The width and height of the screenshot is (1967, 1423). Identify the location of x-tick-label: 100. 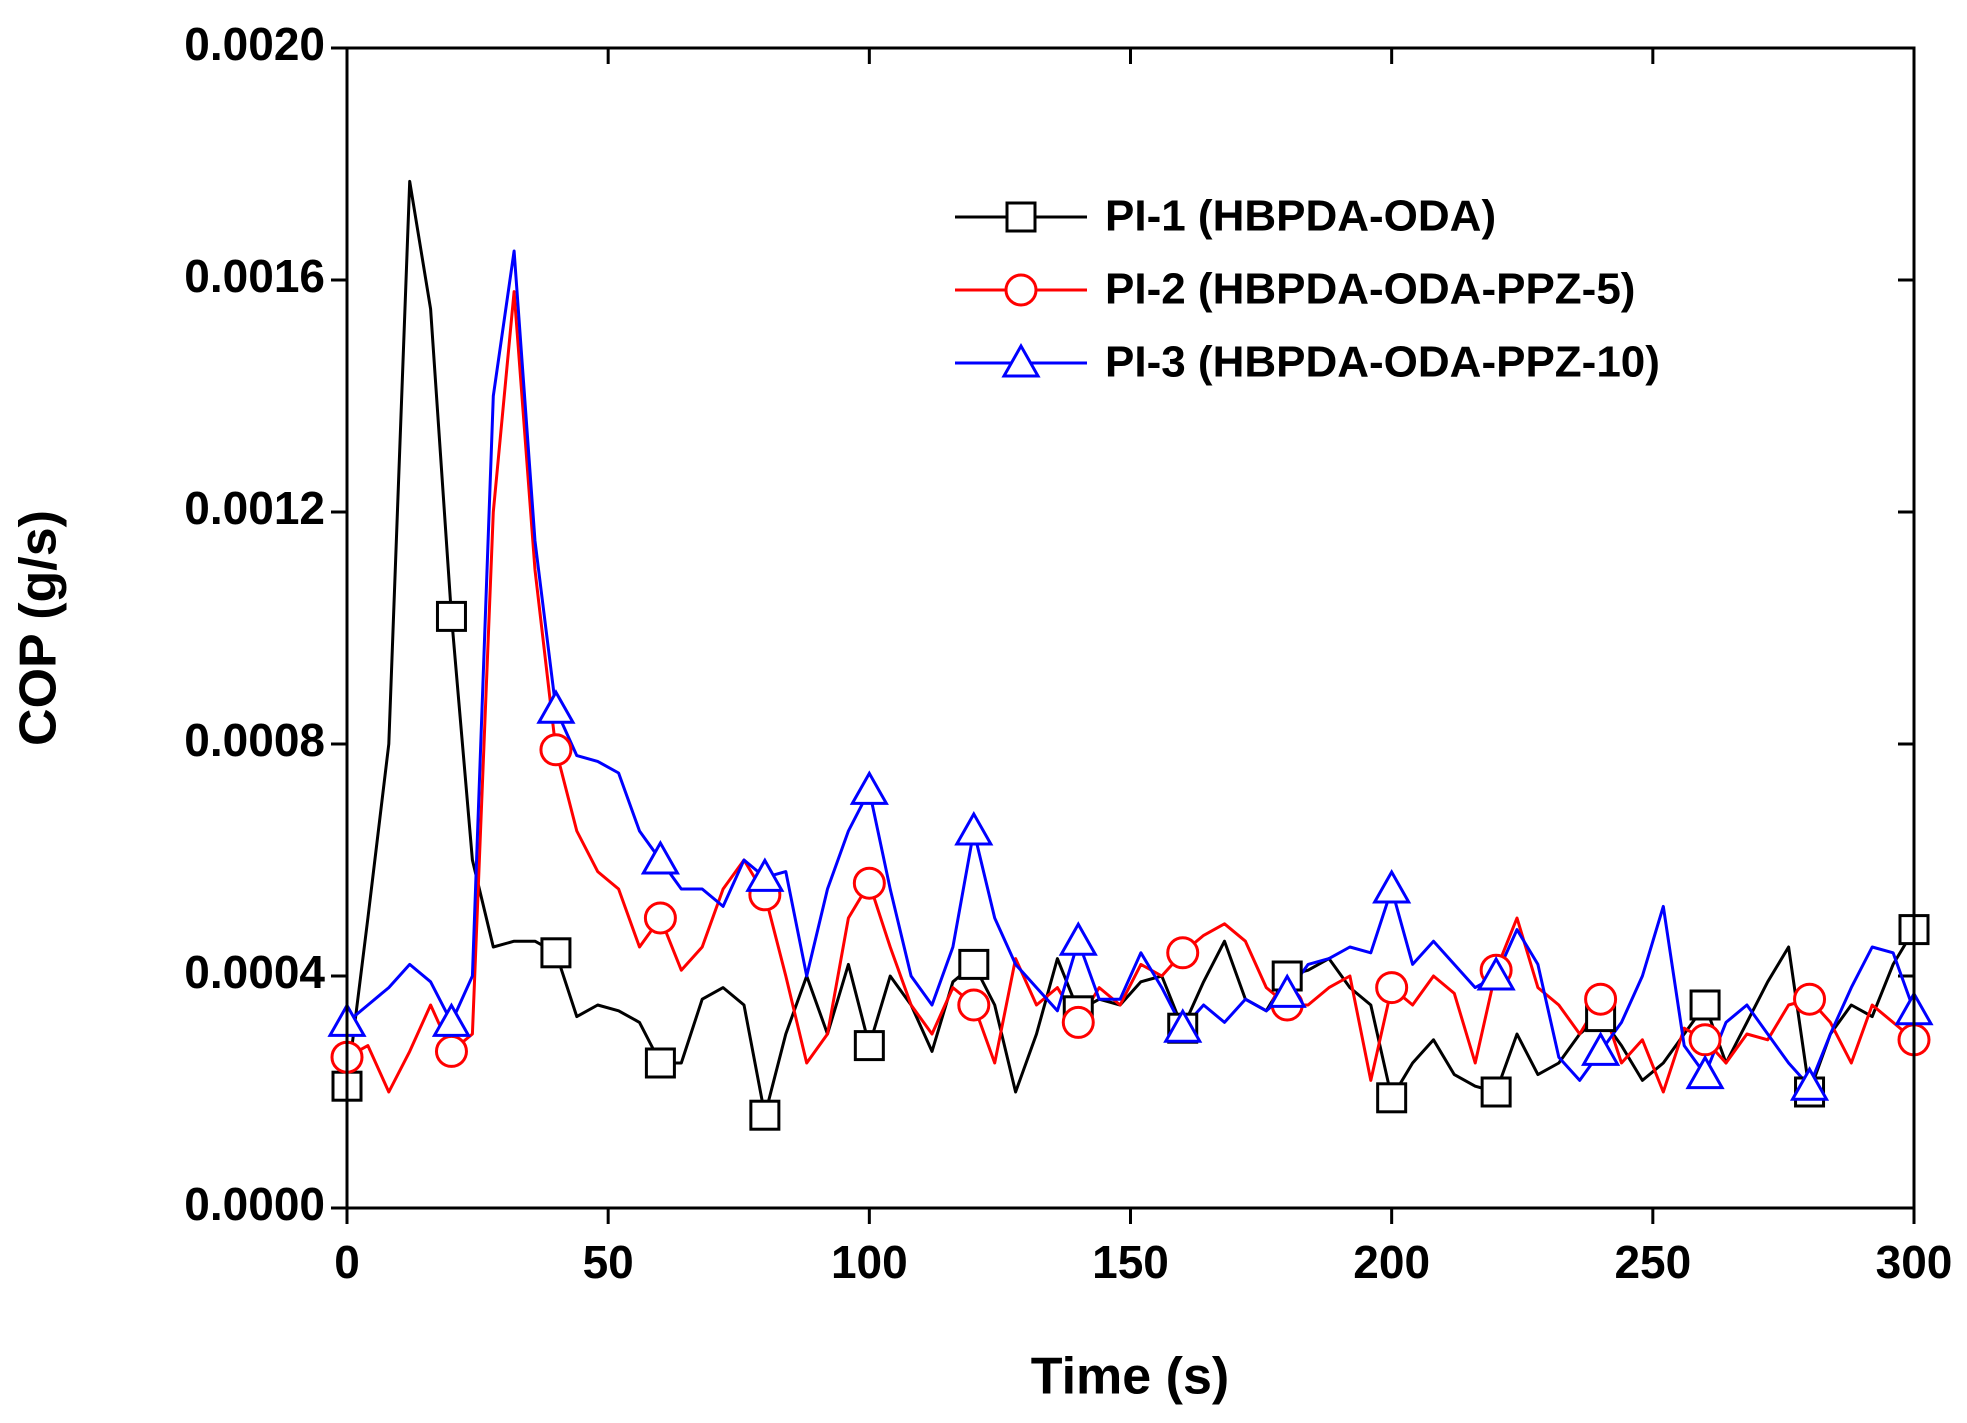
(869, 1262).